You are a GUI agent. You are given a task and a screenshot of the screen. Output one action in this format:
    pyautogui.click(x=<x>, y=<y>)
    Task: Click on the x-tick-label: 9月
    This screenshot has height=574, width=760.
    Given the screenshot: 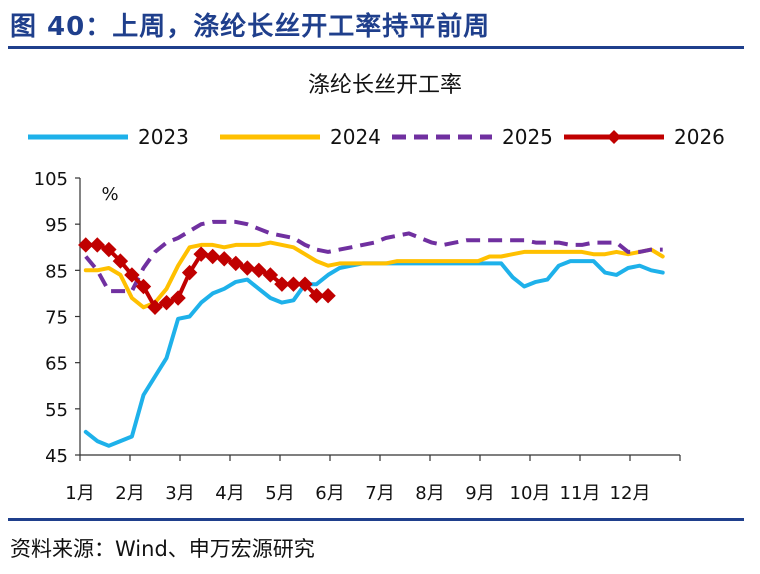 What is the action you would take?
    pyautogui.click(x=479, y=493)
    